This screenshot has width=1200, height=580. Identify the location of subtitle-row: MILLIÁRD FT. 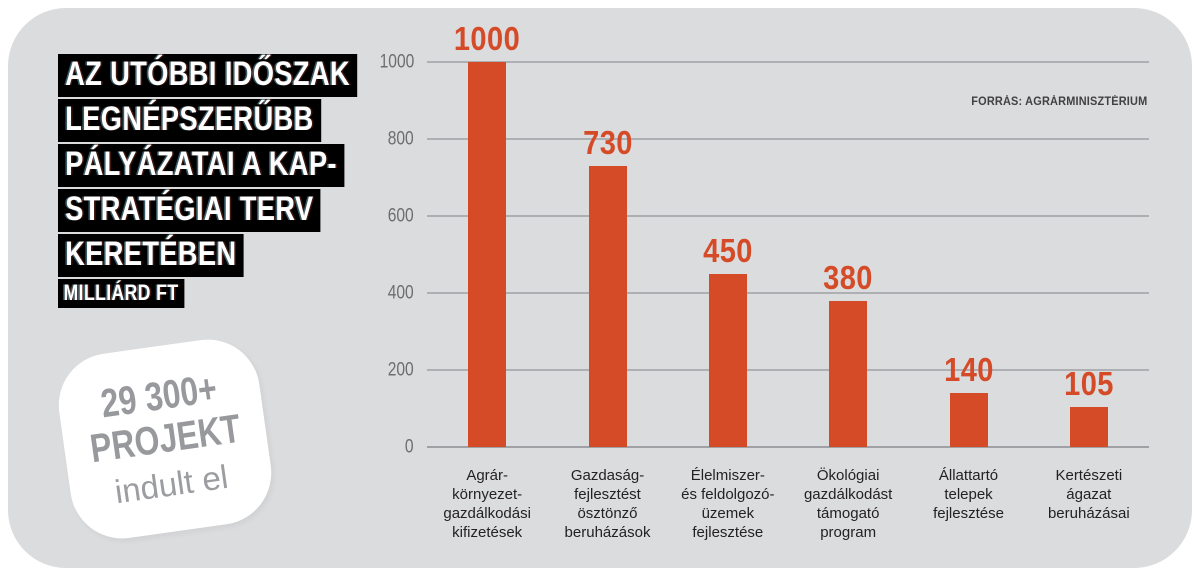
(207, 293).